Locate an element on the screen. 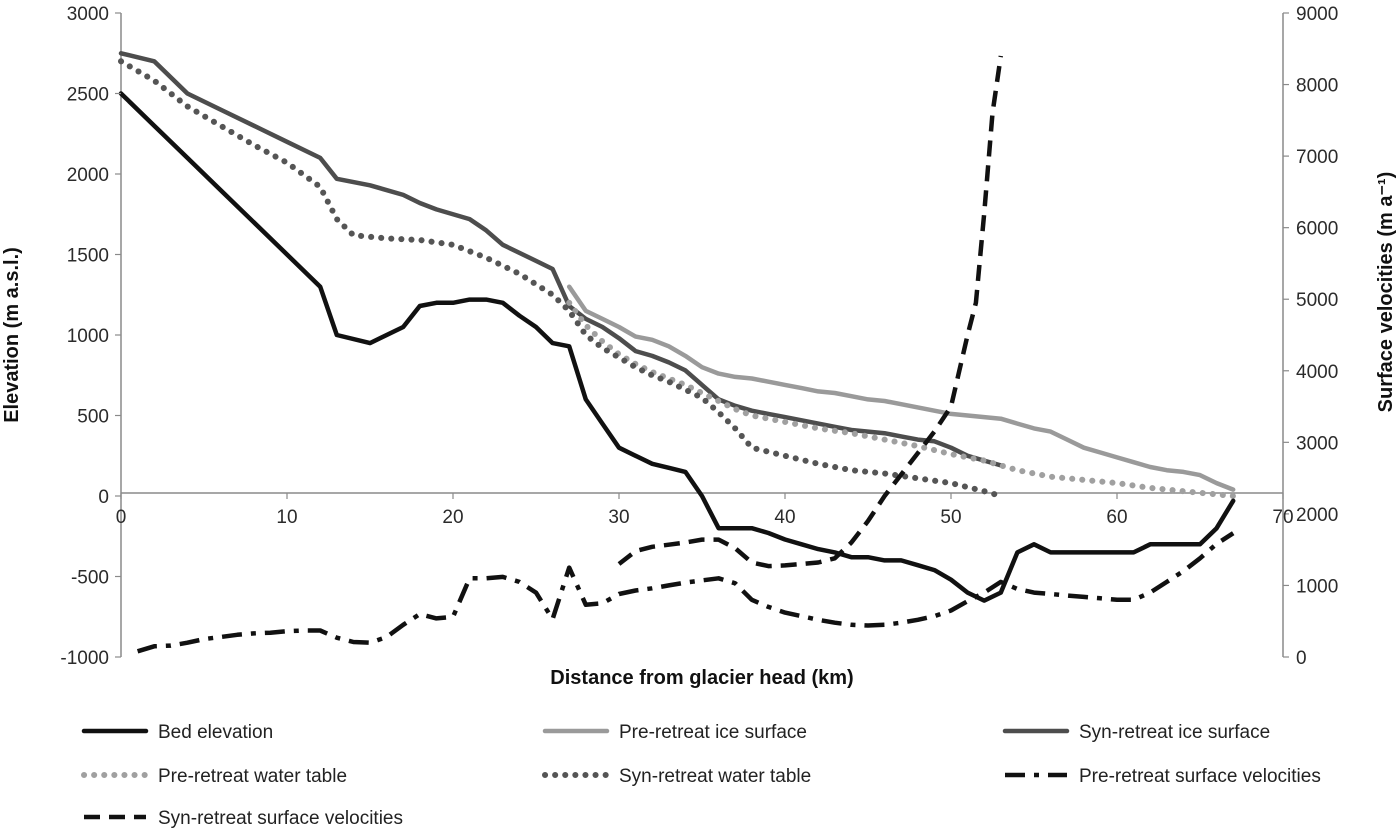 This screenshot has height=832, width=1400. y-tick-label: 2500 is located at coordinates (88, 95).